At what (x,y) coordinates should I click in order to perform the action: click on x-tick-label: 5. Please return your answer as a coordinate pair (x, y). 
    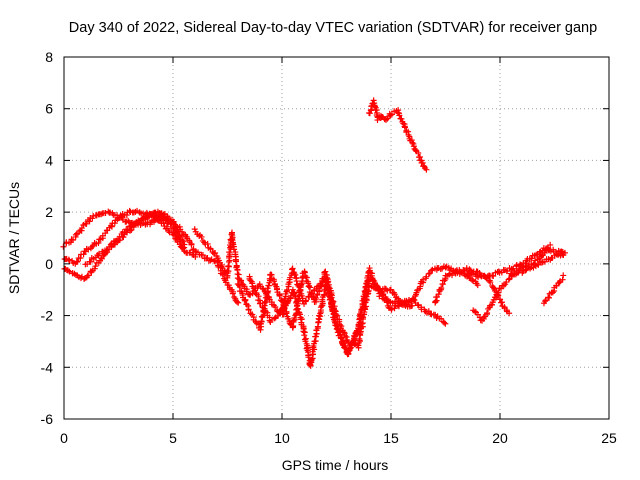
    Looking at the image, I should click on (173, 438).